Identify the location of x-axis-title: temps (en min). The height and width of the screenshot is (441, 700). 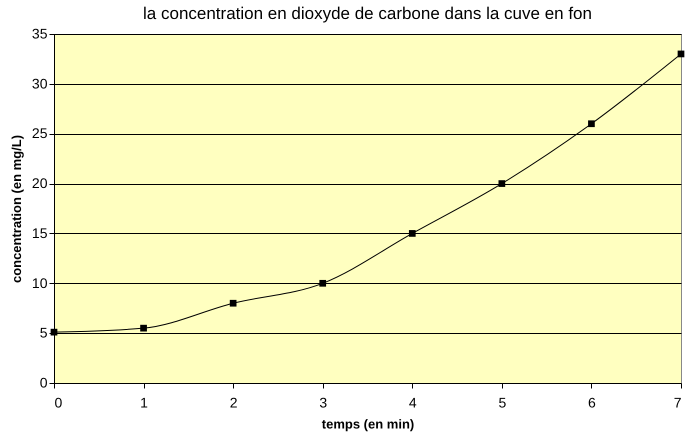
(368, 424).